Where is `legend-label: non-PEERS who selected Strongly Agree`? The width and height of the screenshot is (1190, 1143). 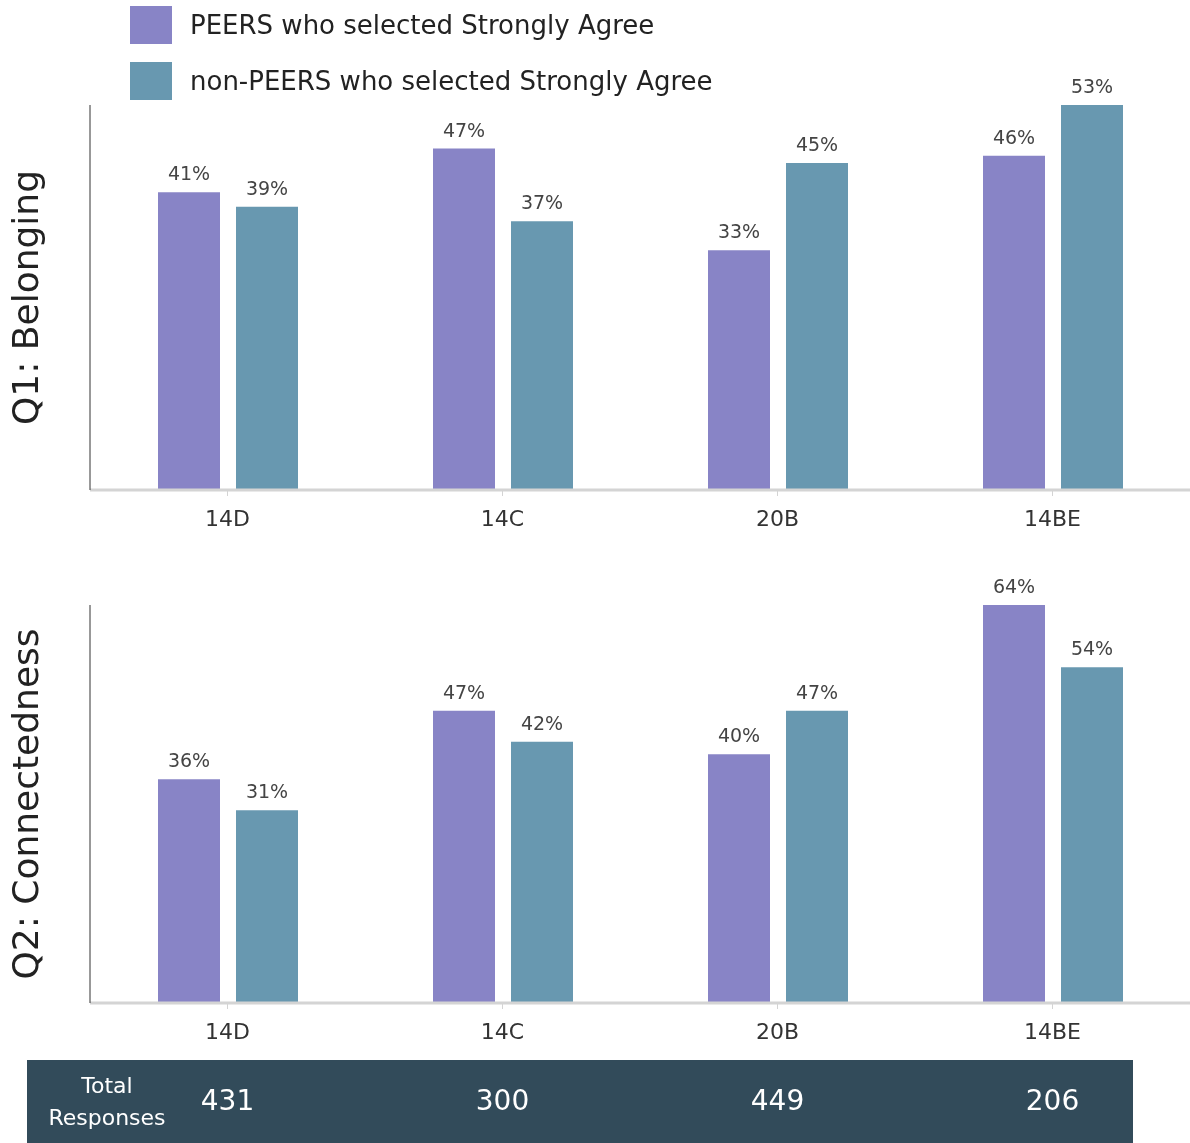
legend-label: non-PEERS who selected Strongly Agree is located at coordinates (451, 81).